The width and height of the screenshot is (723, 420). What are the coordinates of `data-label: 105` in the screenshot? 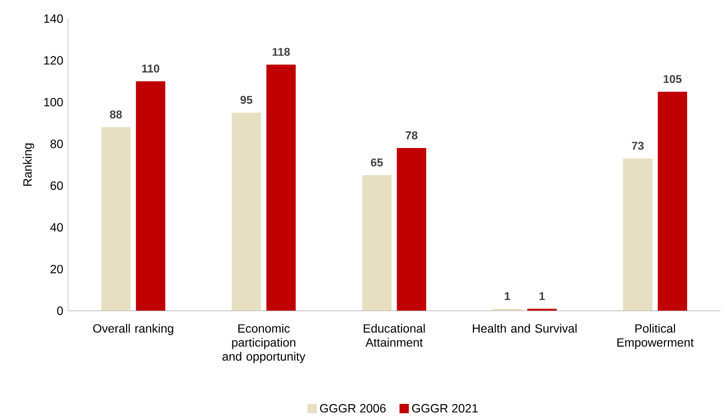 It's located at (673, 79).